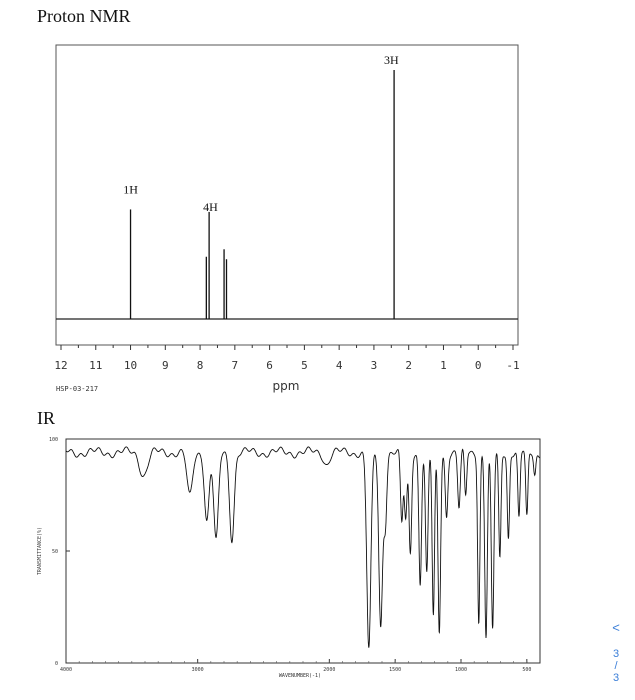 This screenshot has height=700, width=635. What do you see at coordinates (391, 60) in the screenshot?
I see `nmr-integration-label: 3H` at bounding box center [391, 60].